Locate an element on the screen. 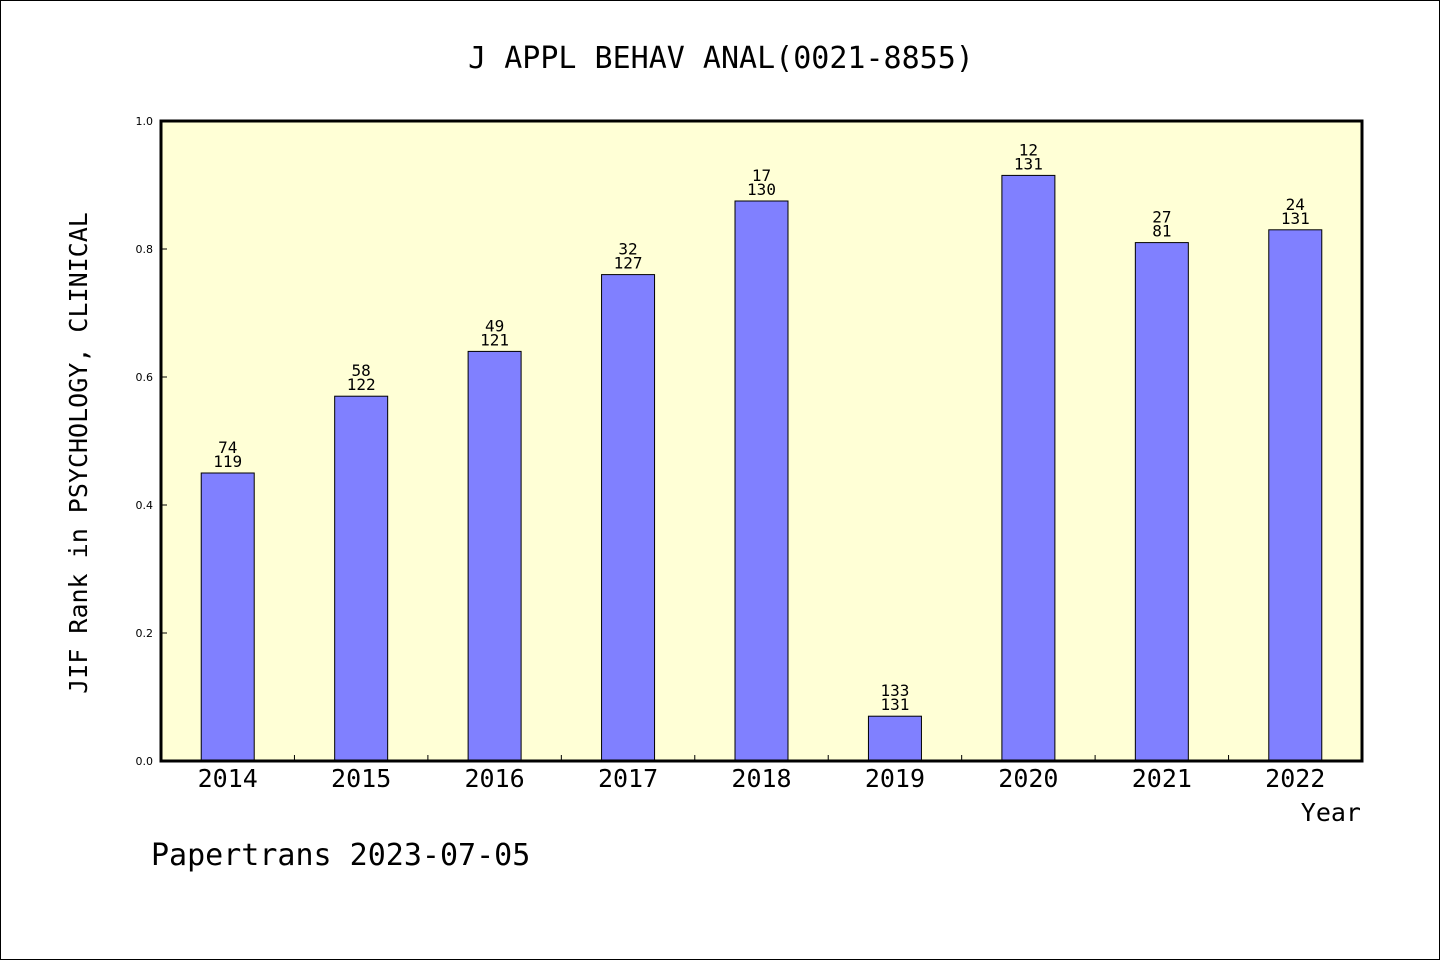  chart-title: J APPL BEHAV ANAL(0021-8855) is located at coordinates (721, 58).